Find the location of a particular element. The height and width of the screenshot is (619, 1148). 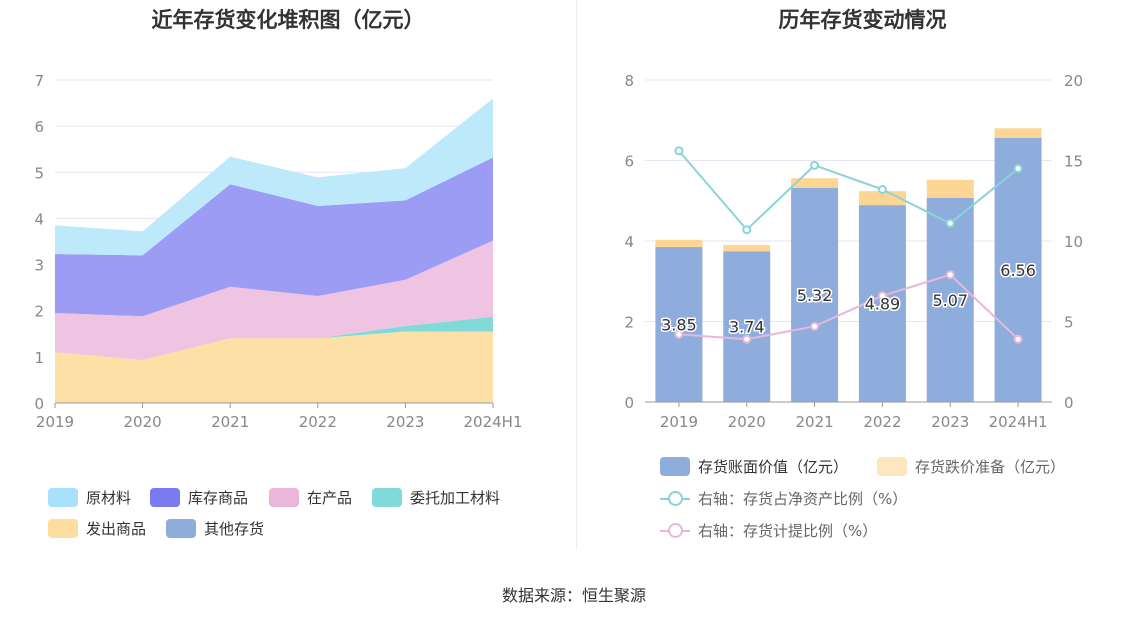

y-tick-label: 3 is located at coordinates (39, 266).